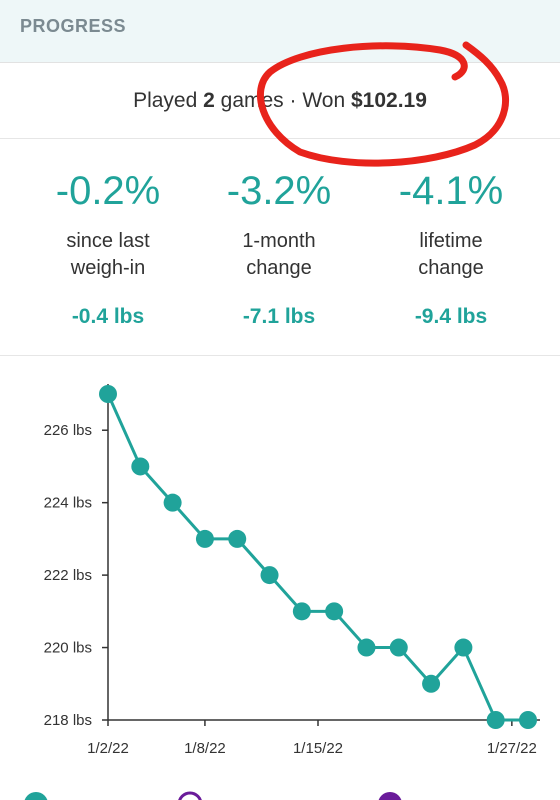 Image resolution: width=560 pixels, height=800 pixels. I want to click on x-tick-label: 1/2/22, so click(108, 748).